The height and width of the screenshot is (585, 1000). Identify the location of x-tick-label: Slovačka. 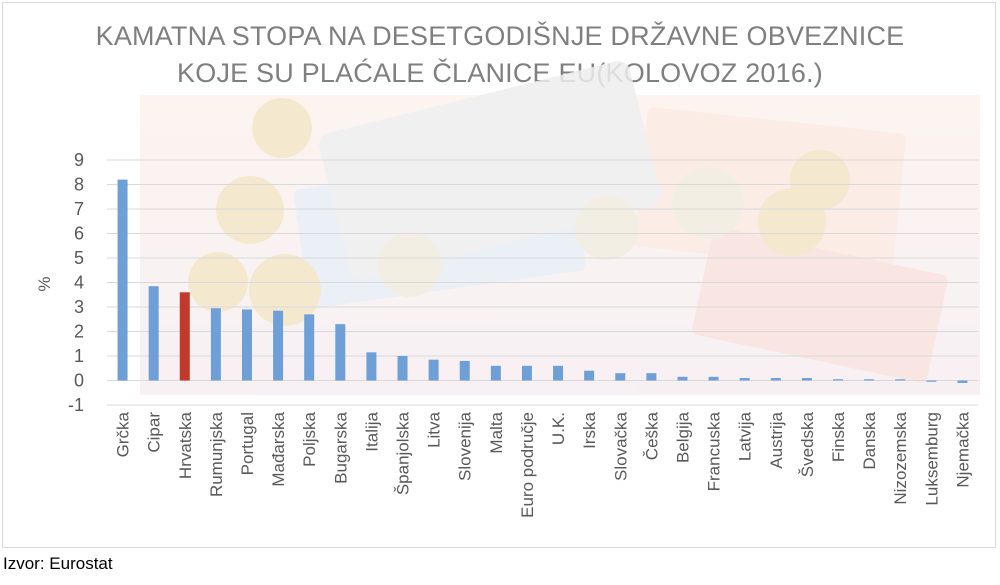
(620, 446).